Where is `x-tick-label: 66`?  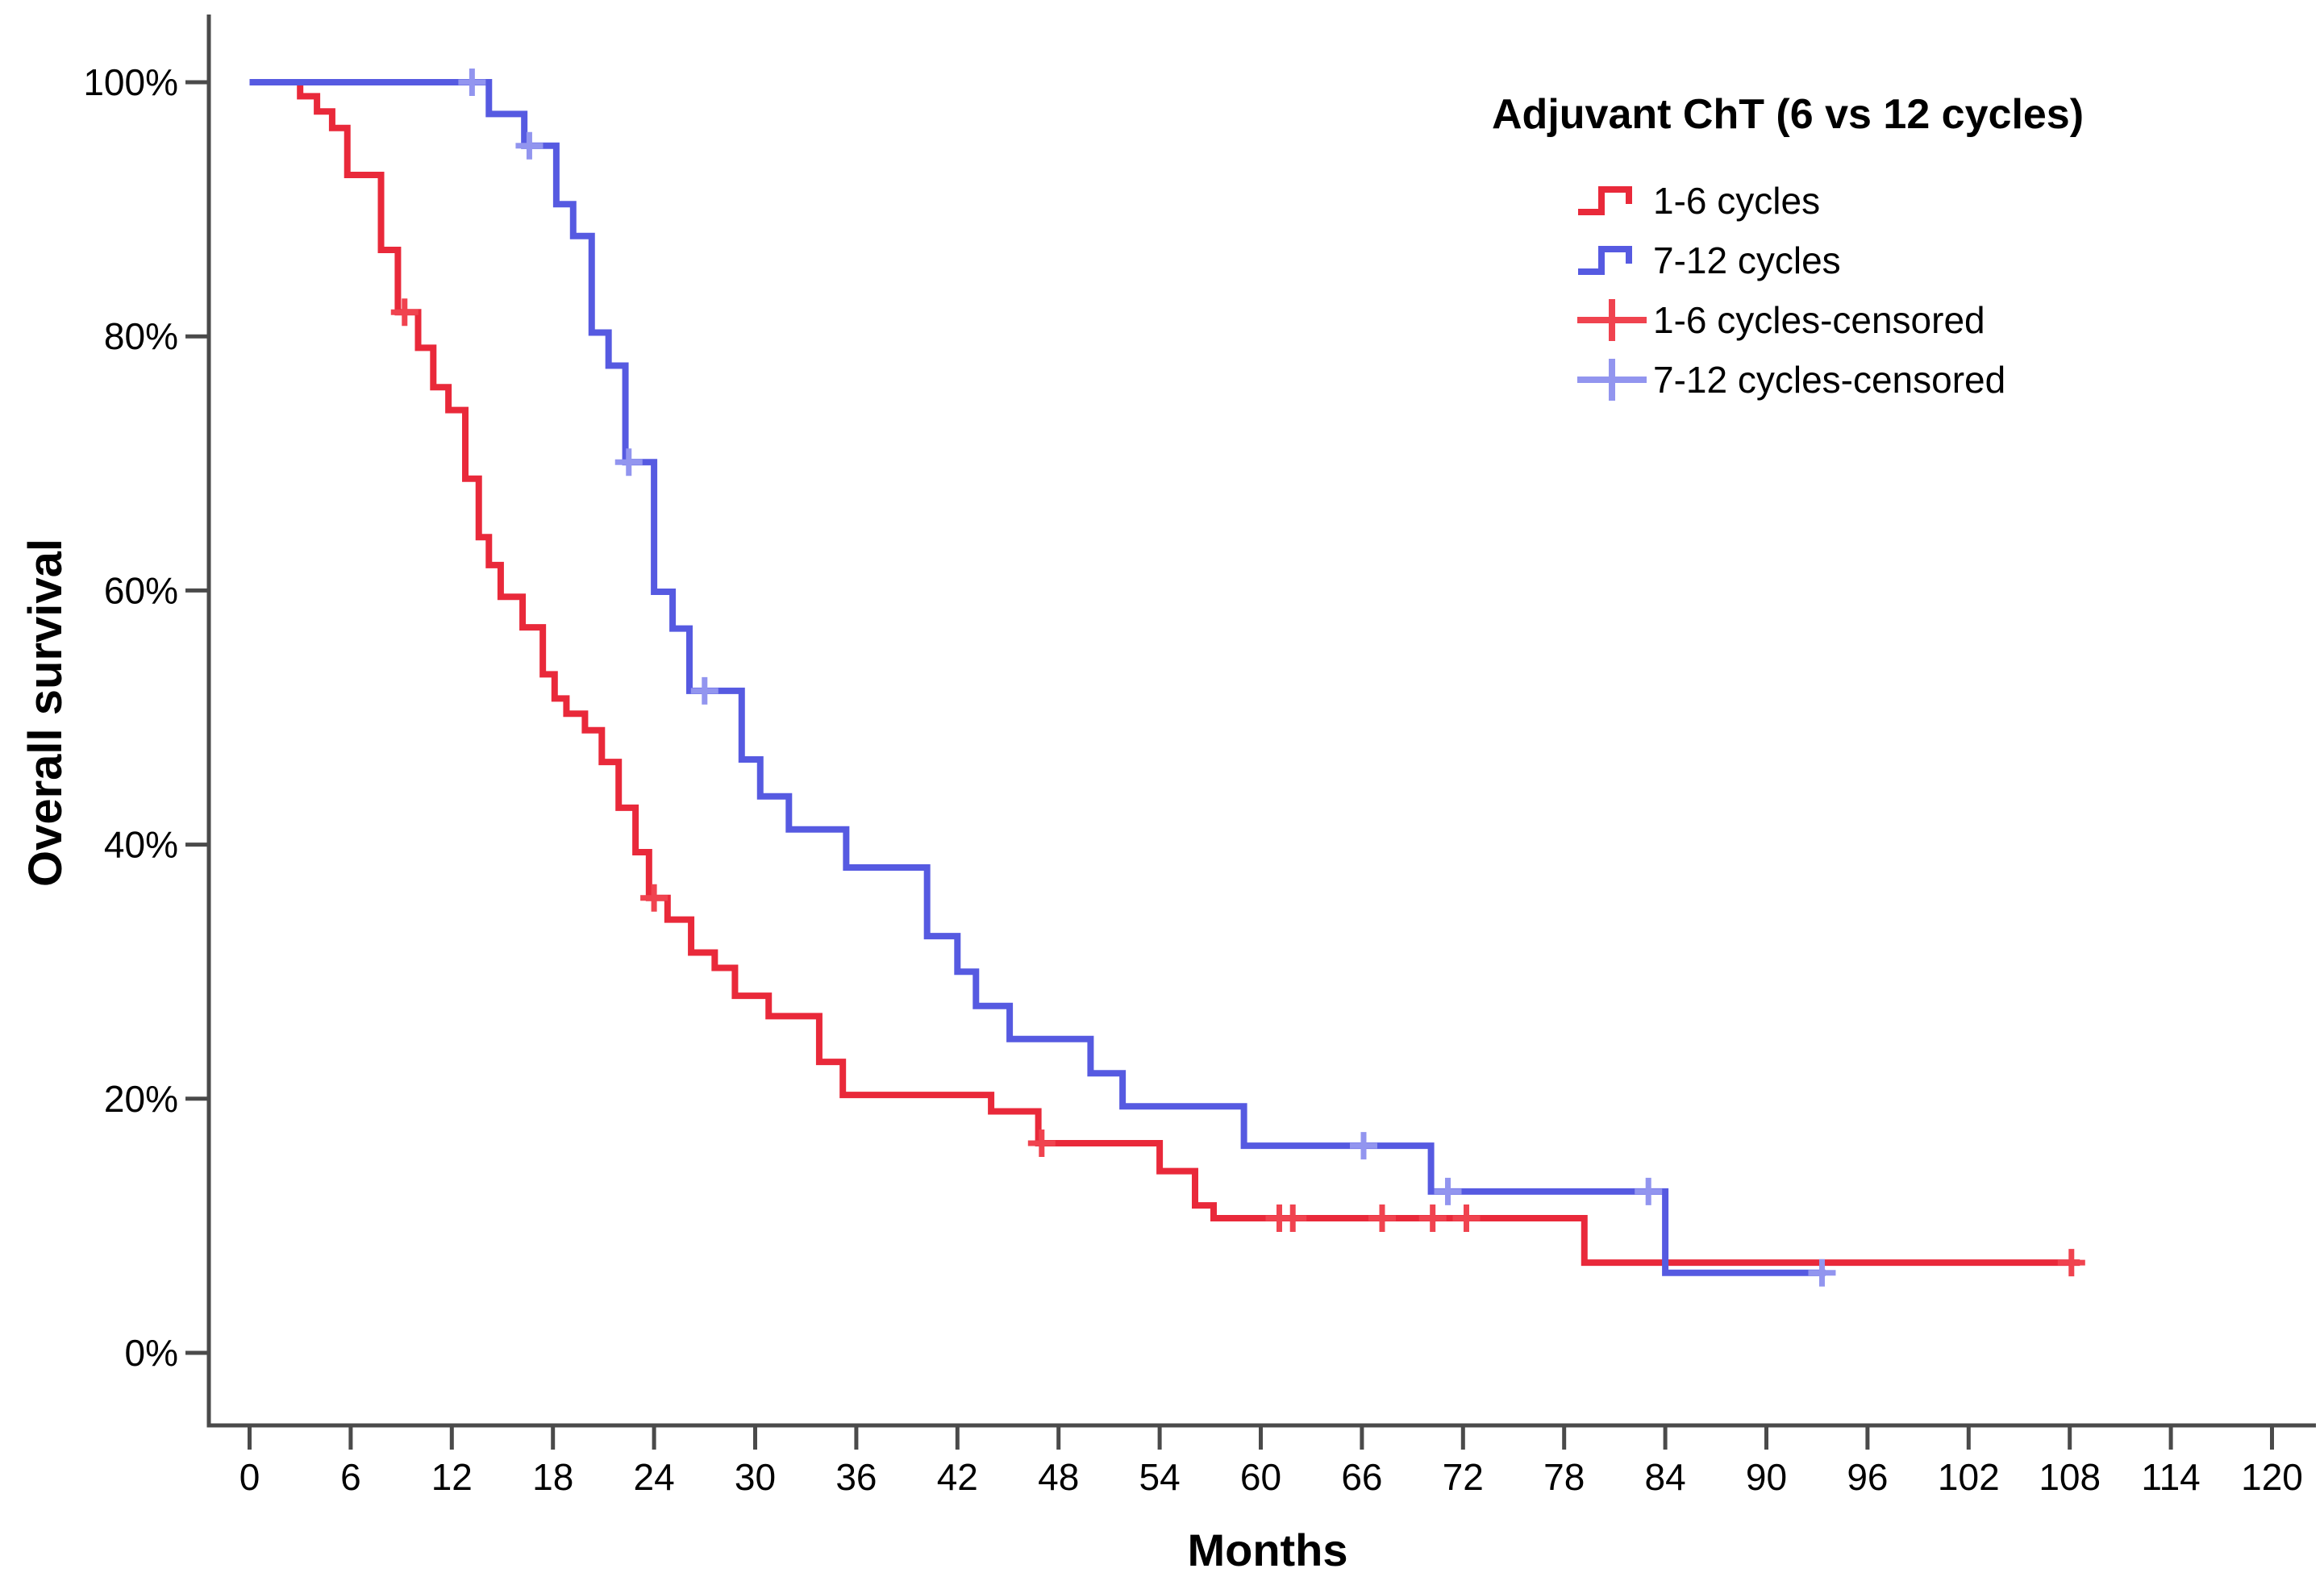
x-tick-label: 66 is located at coordinates (1361, 1477).